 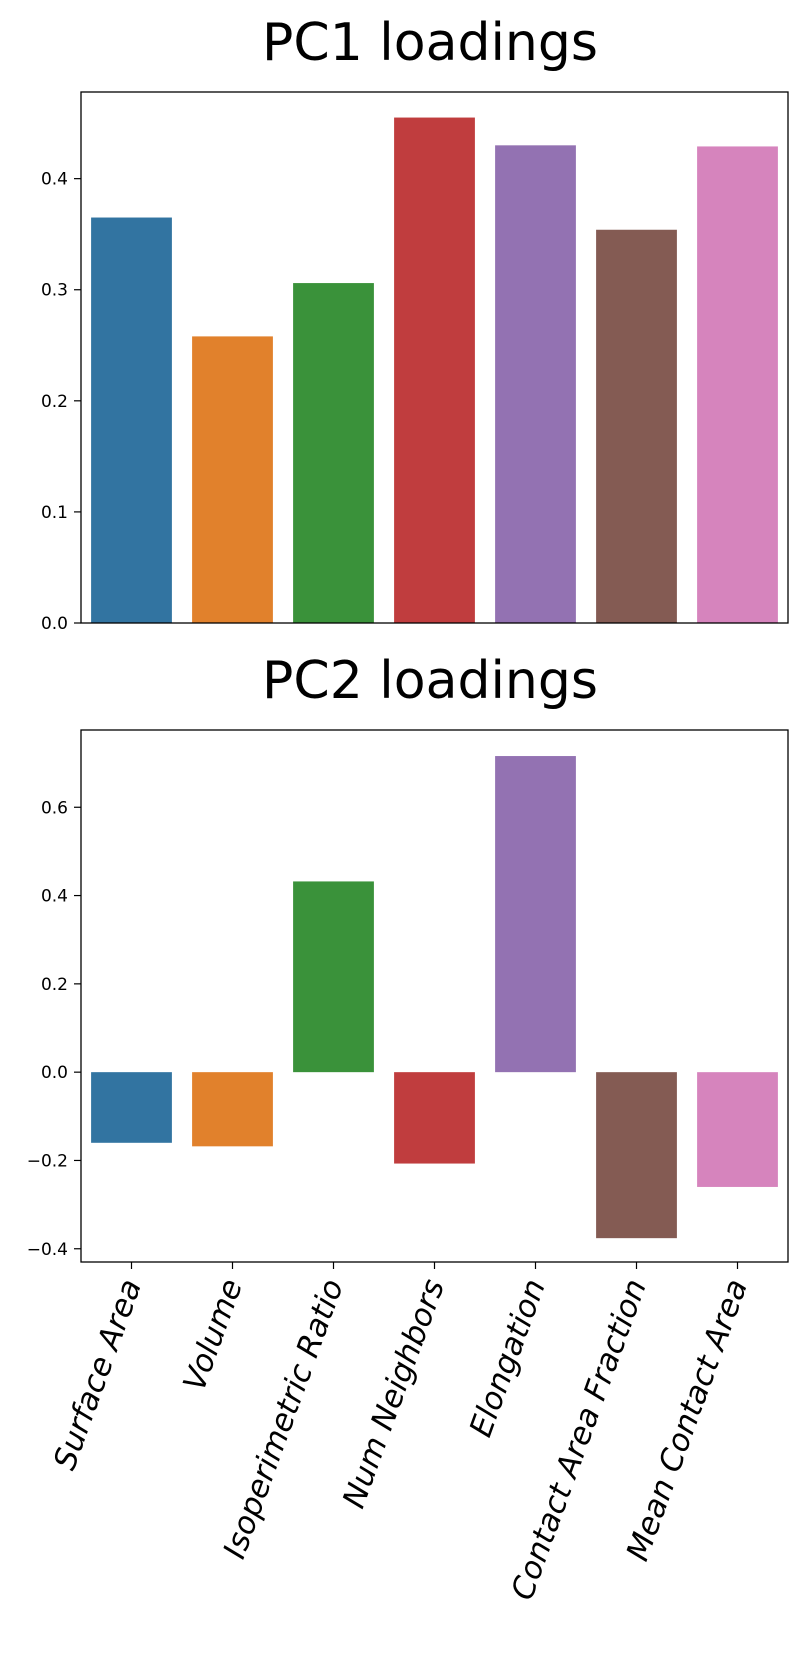 I want to click on pc1-y-tick-label: 0.2, so click(x=54, y=402).